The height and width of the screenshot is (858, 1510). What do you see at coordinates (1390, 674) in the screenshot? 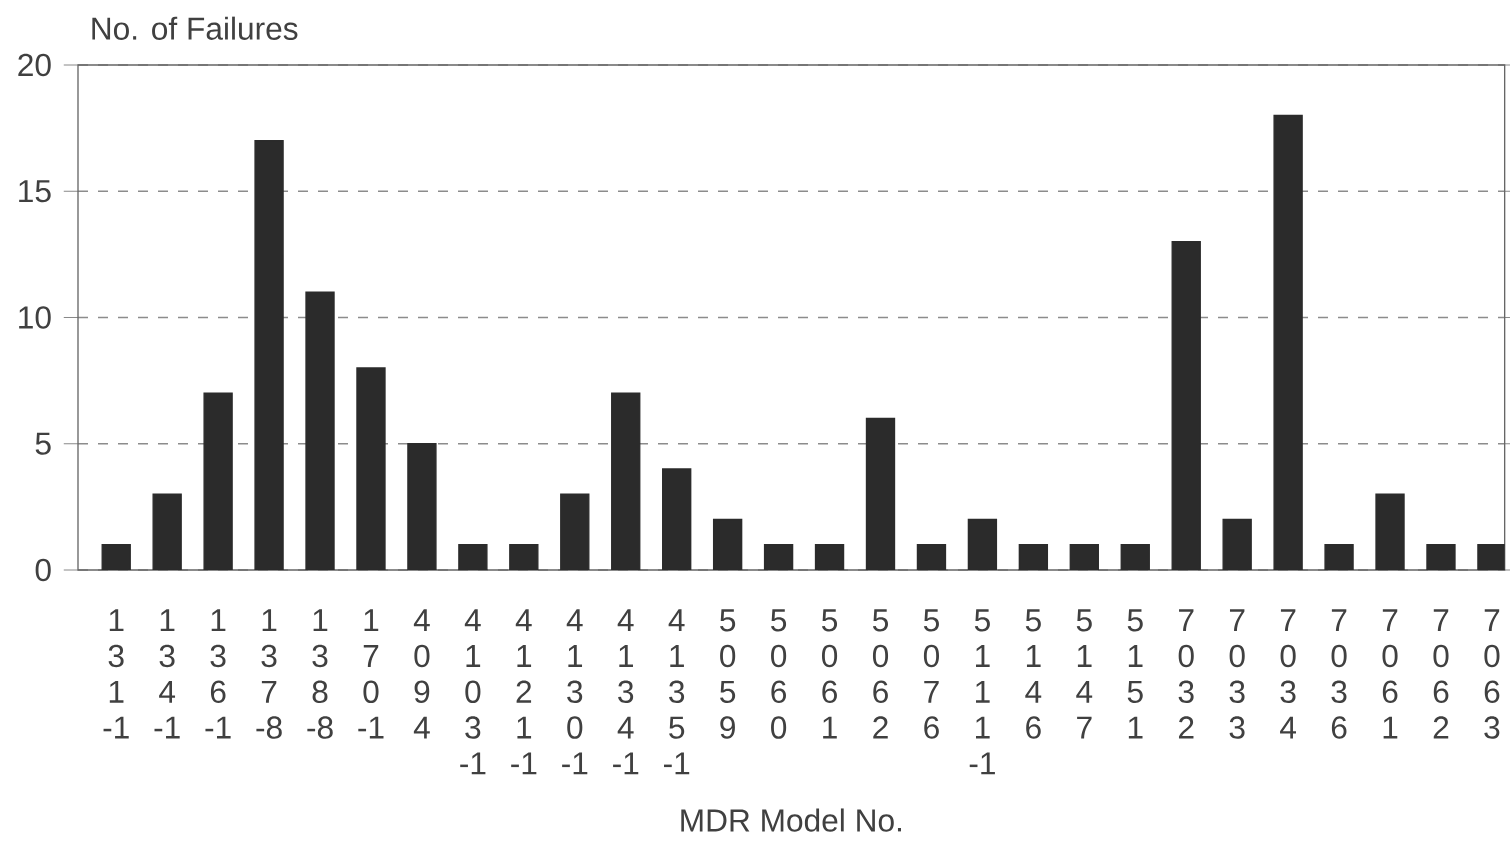
I see `x-tick-label: 7061` at bounding box center [1390, 674].